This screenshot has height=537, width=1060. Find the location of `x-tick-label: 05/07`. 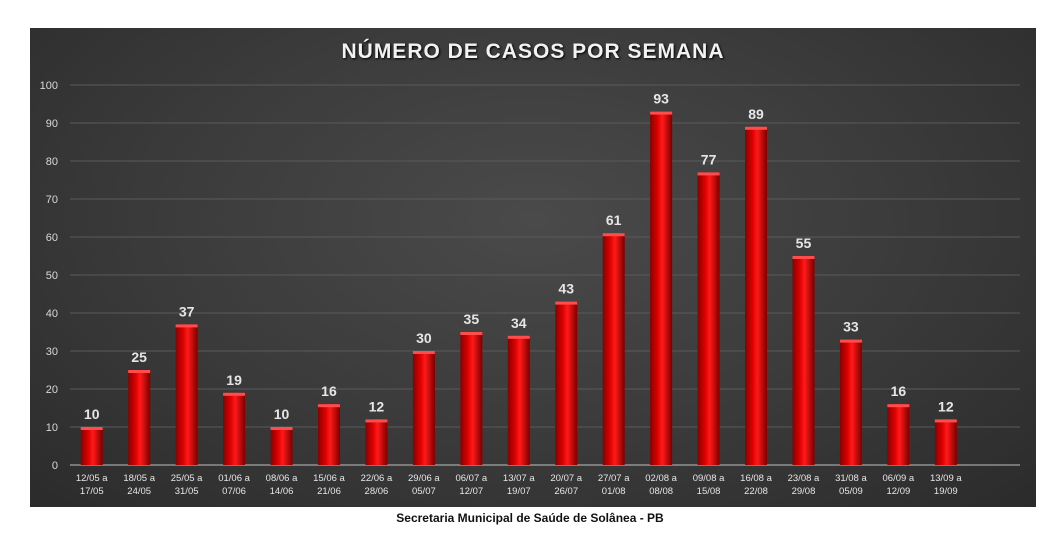

x-tick-label: 05/07 is located at coordinates (424, 491).